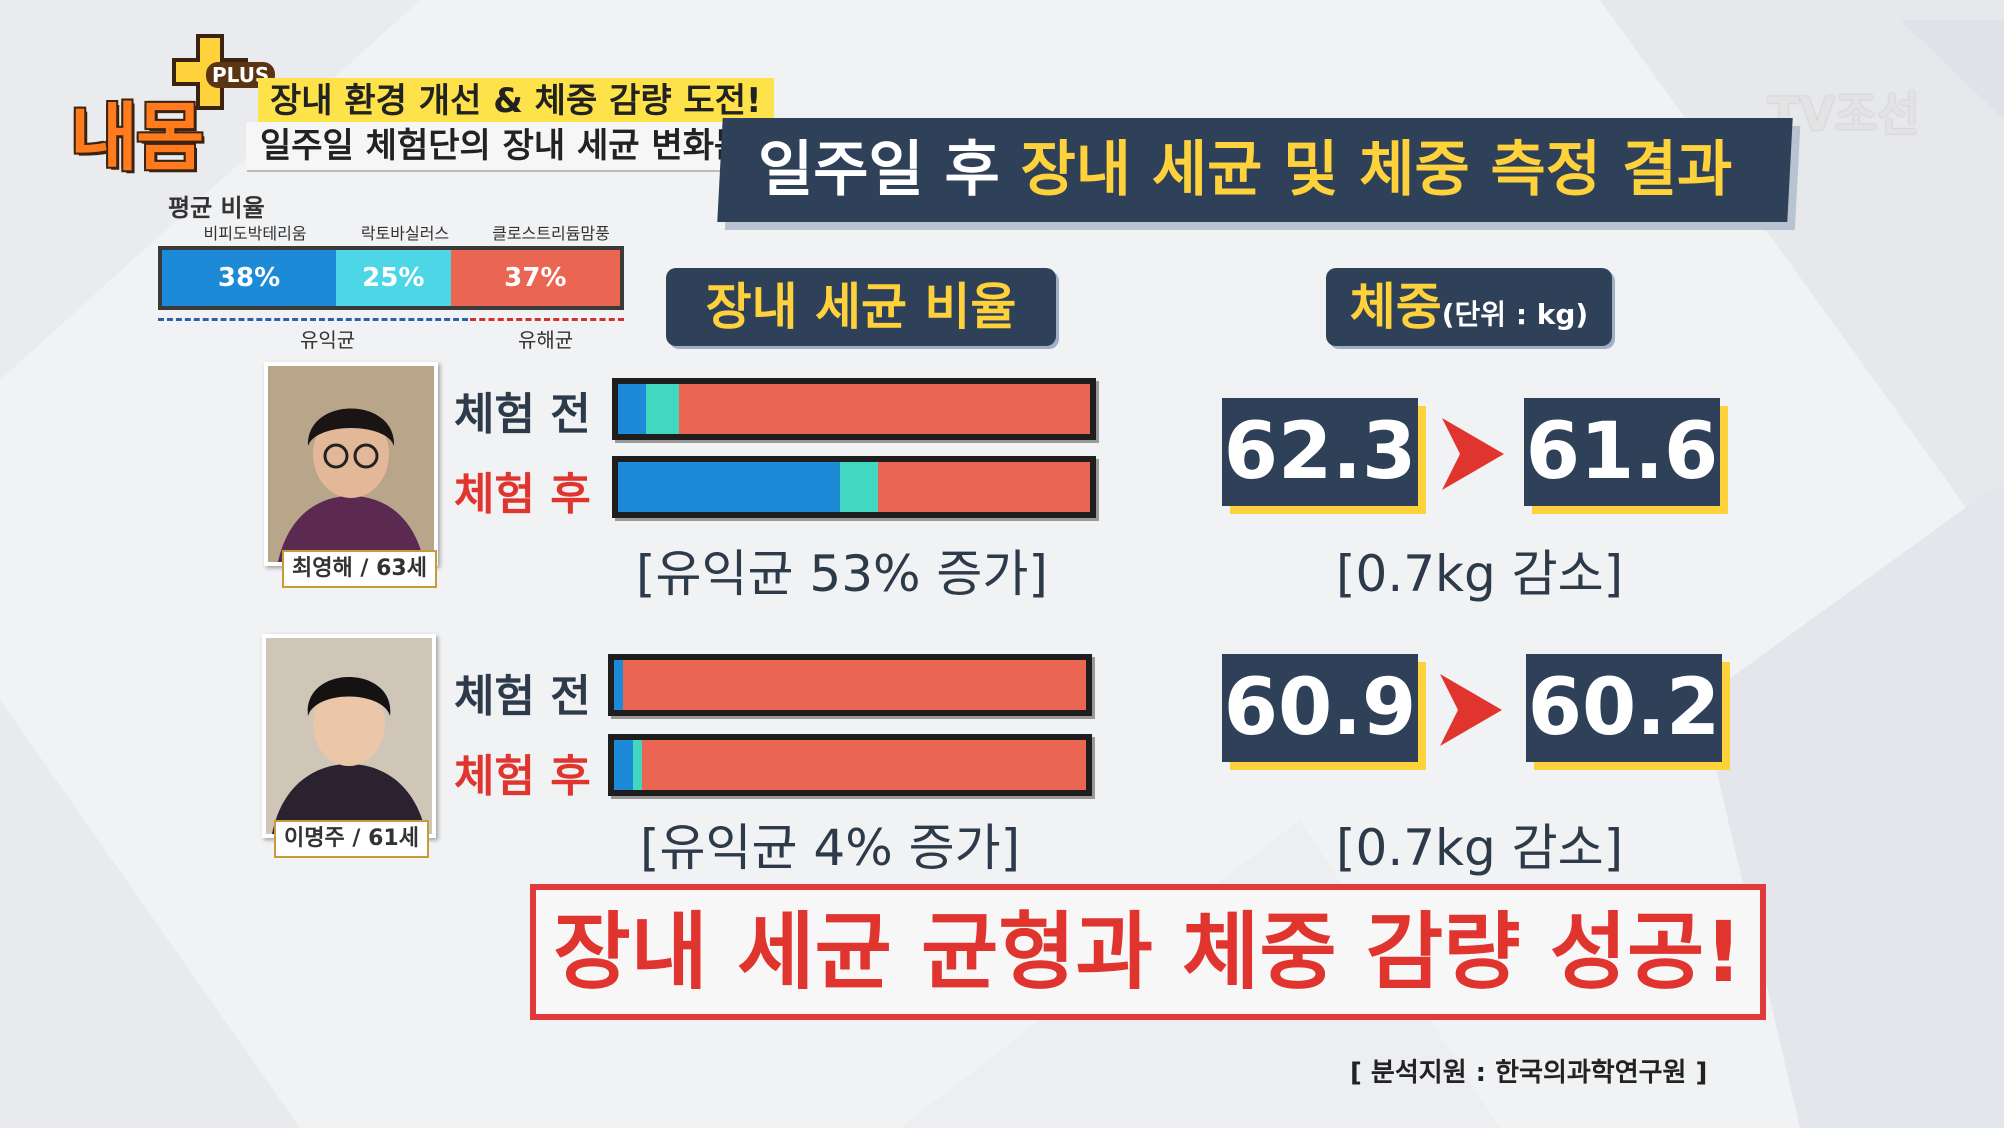 The width and height of the screenshot is (2004, 1128). Describe the element at coordinates (522, 776) in the screenshot. I see `after-label-2: 체험 후` at that location.